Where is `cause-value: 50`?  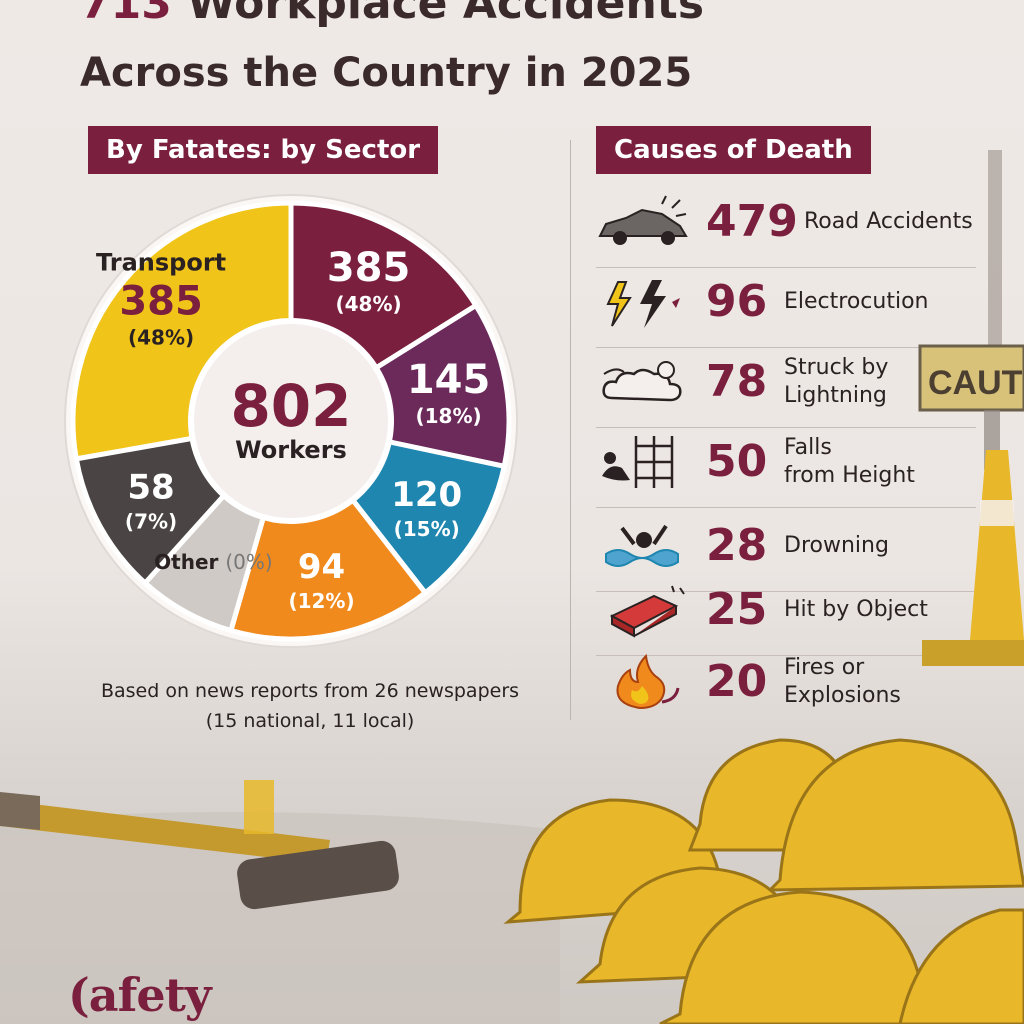 cause-value: 50 is located at coordinates (737, 461).